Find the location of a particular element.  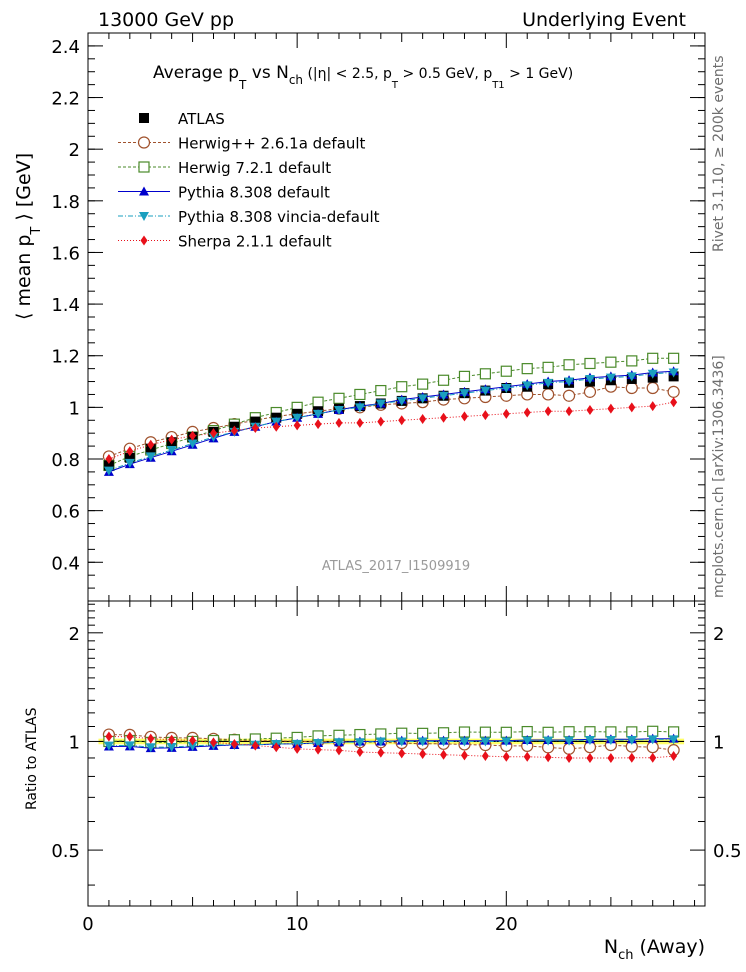

lower-ytick-label: 2 is located at coordinates (74, 634).